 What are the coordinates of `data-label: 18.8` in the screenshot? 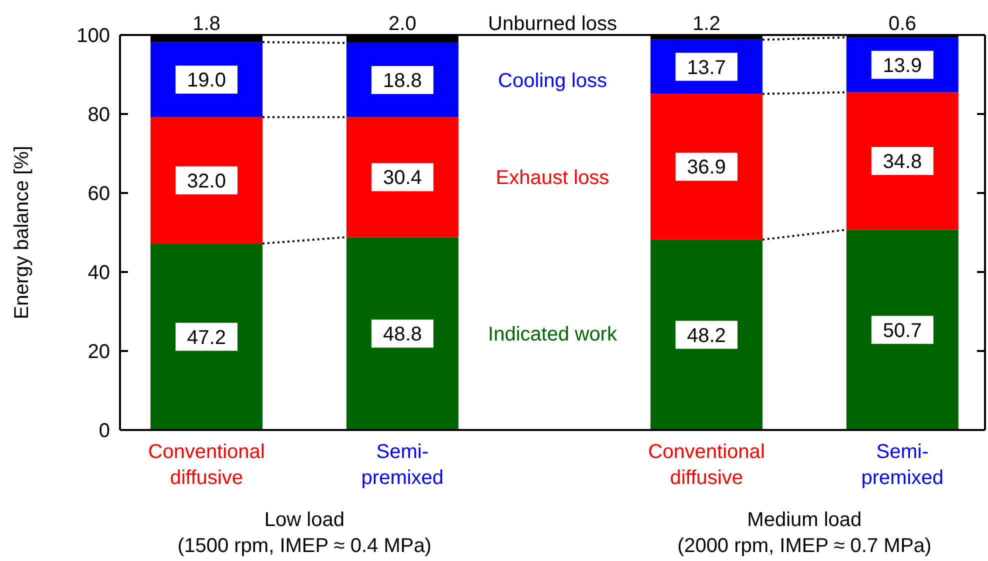 It's located at (402, 81).